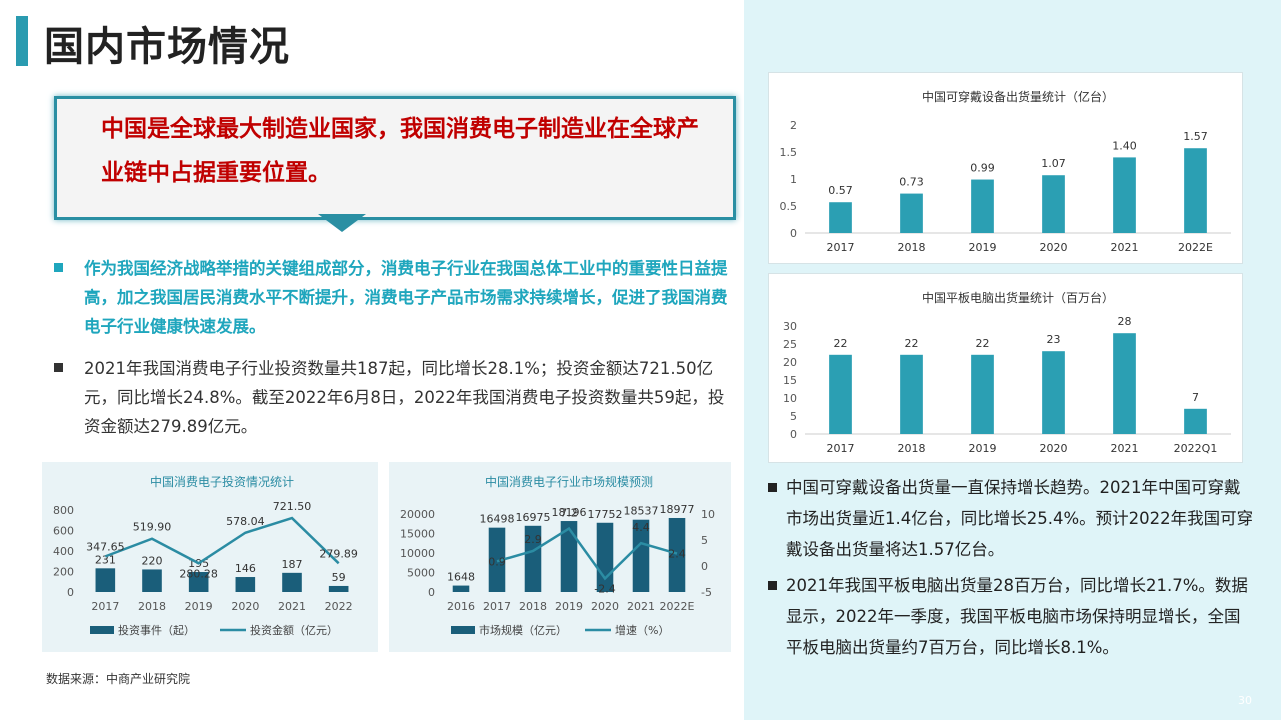  Describe the element at coordinates (156, 630) in the screenshot. I see `legend-label: 投资事件（起）` at that location.